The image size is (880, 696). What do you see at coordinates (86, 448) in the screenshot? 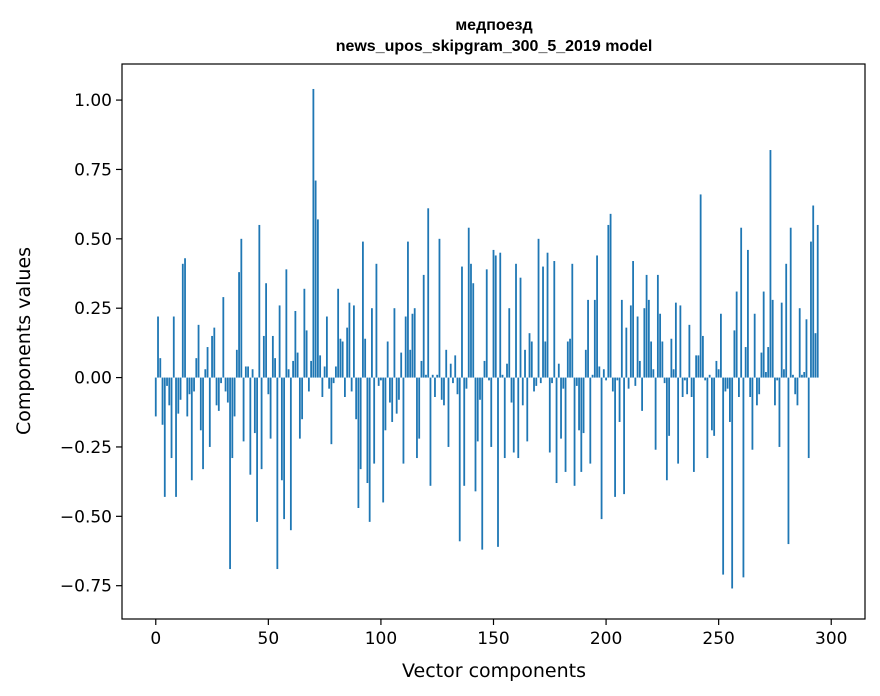
I see `y-tick-label: −0.25` at bounding box center [86, 448].